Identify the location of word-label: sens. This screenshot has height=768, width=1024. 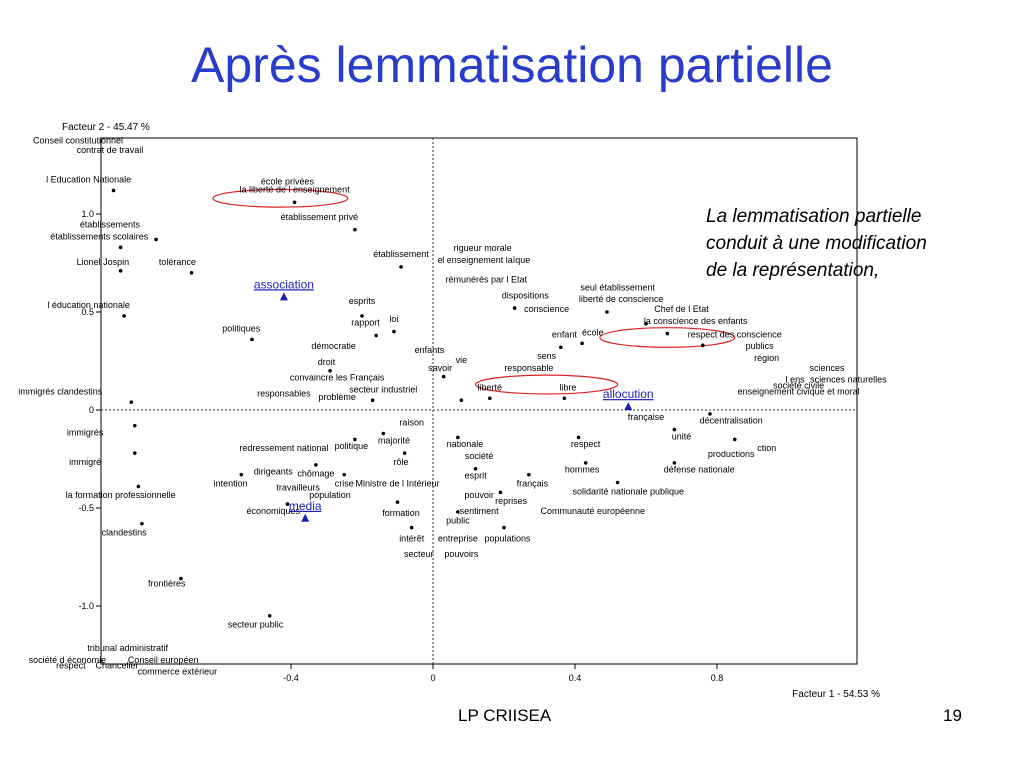
(547, 356).